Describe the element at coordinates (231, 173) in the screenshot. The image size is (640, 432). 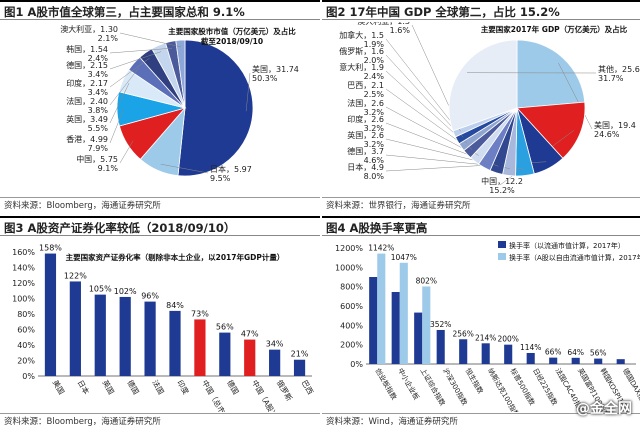
I see `slice-label: 日本，5.97 9.5%` at that location.